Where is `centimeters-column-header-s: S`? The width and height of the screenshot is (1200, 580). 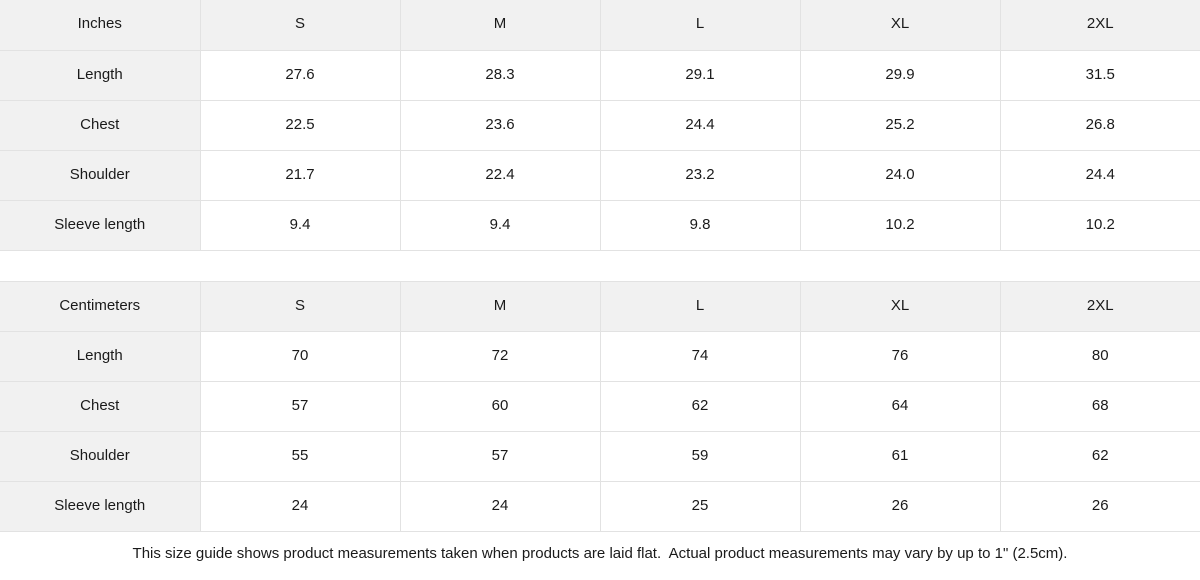 centimeters-column-header-s: S is located at coordinates (300, 306).